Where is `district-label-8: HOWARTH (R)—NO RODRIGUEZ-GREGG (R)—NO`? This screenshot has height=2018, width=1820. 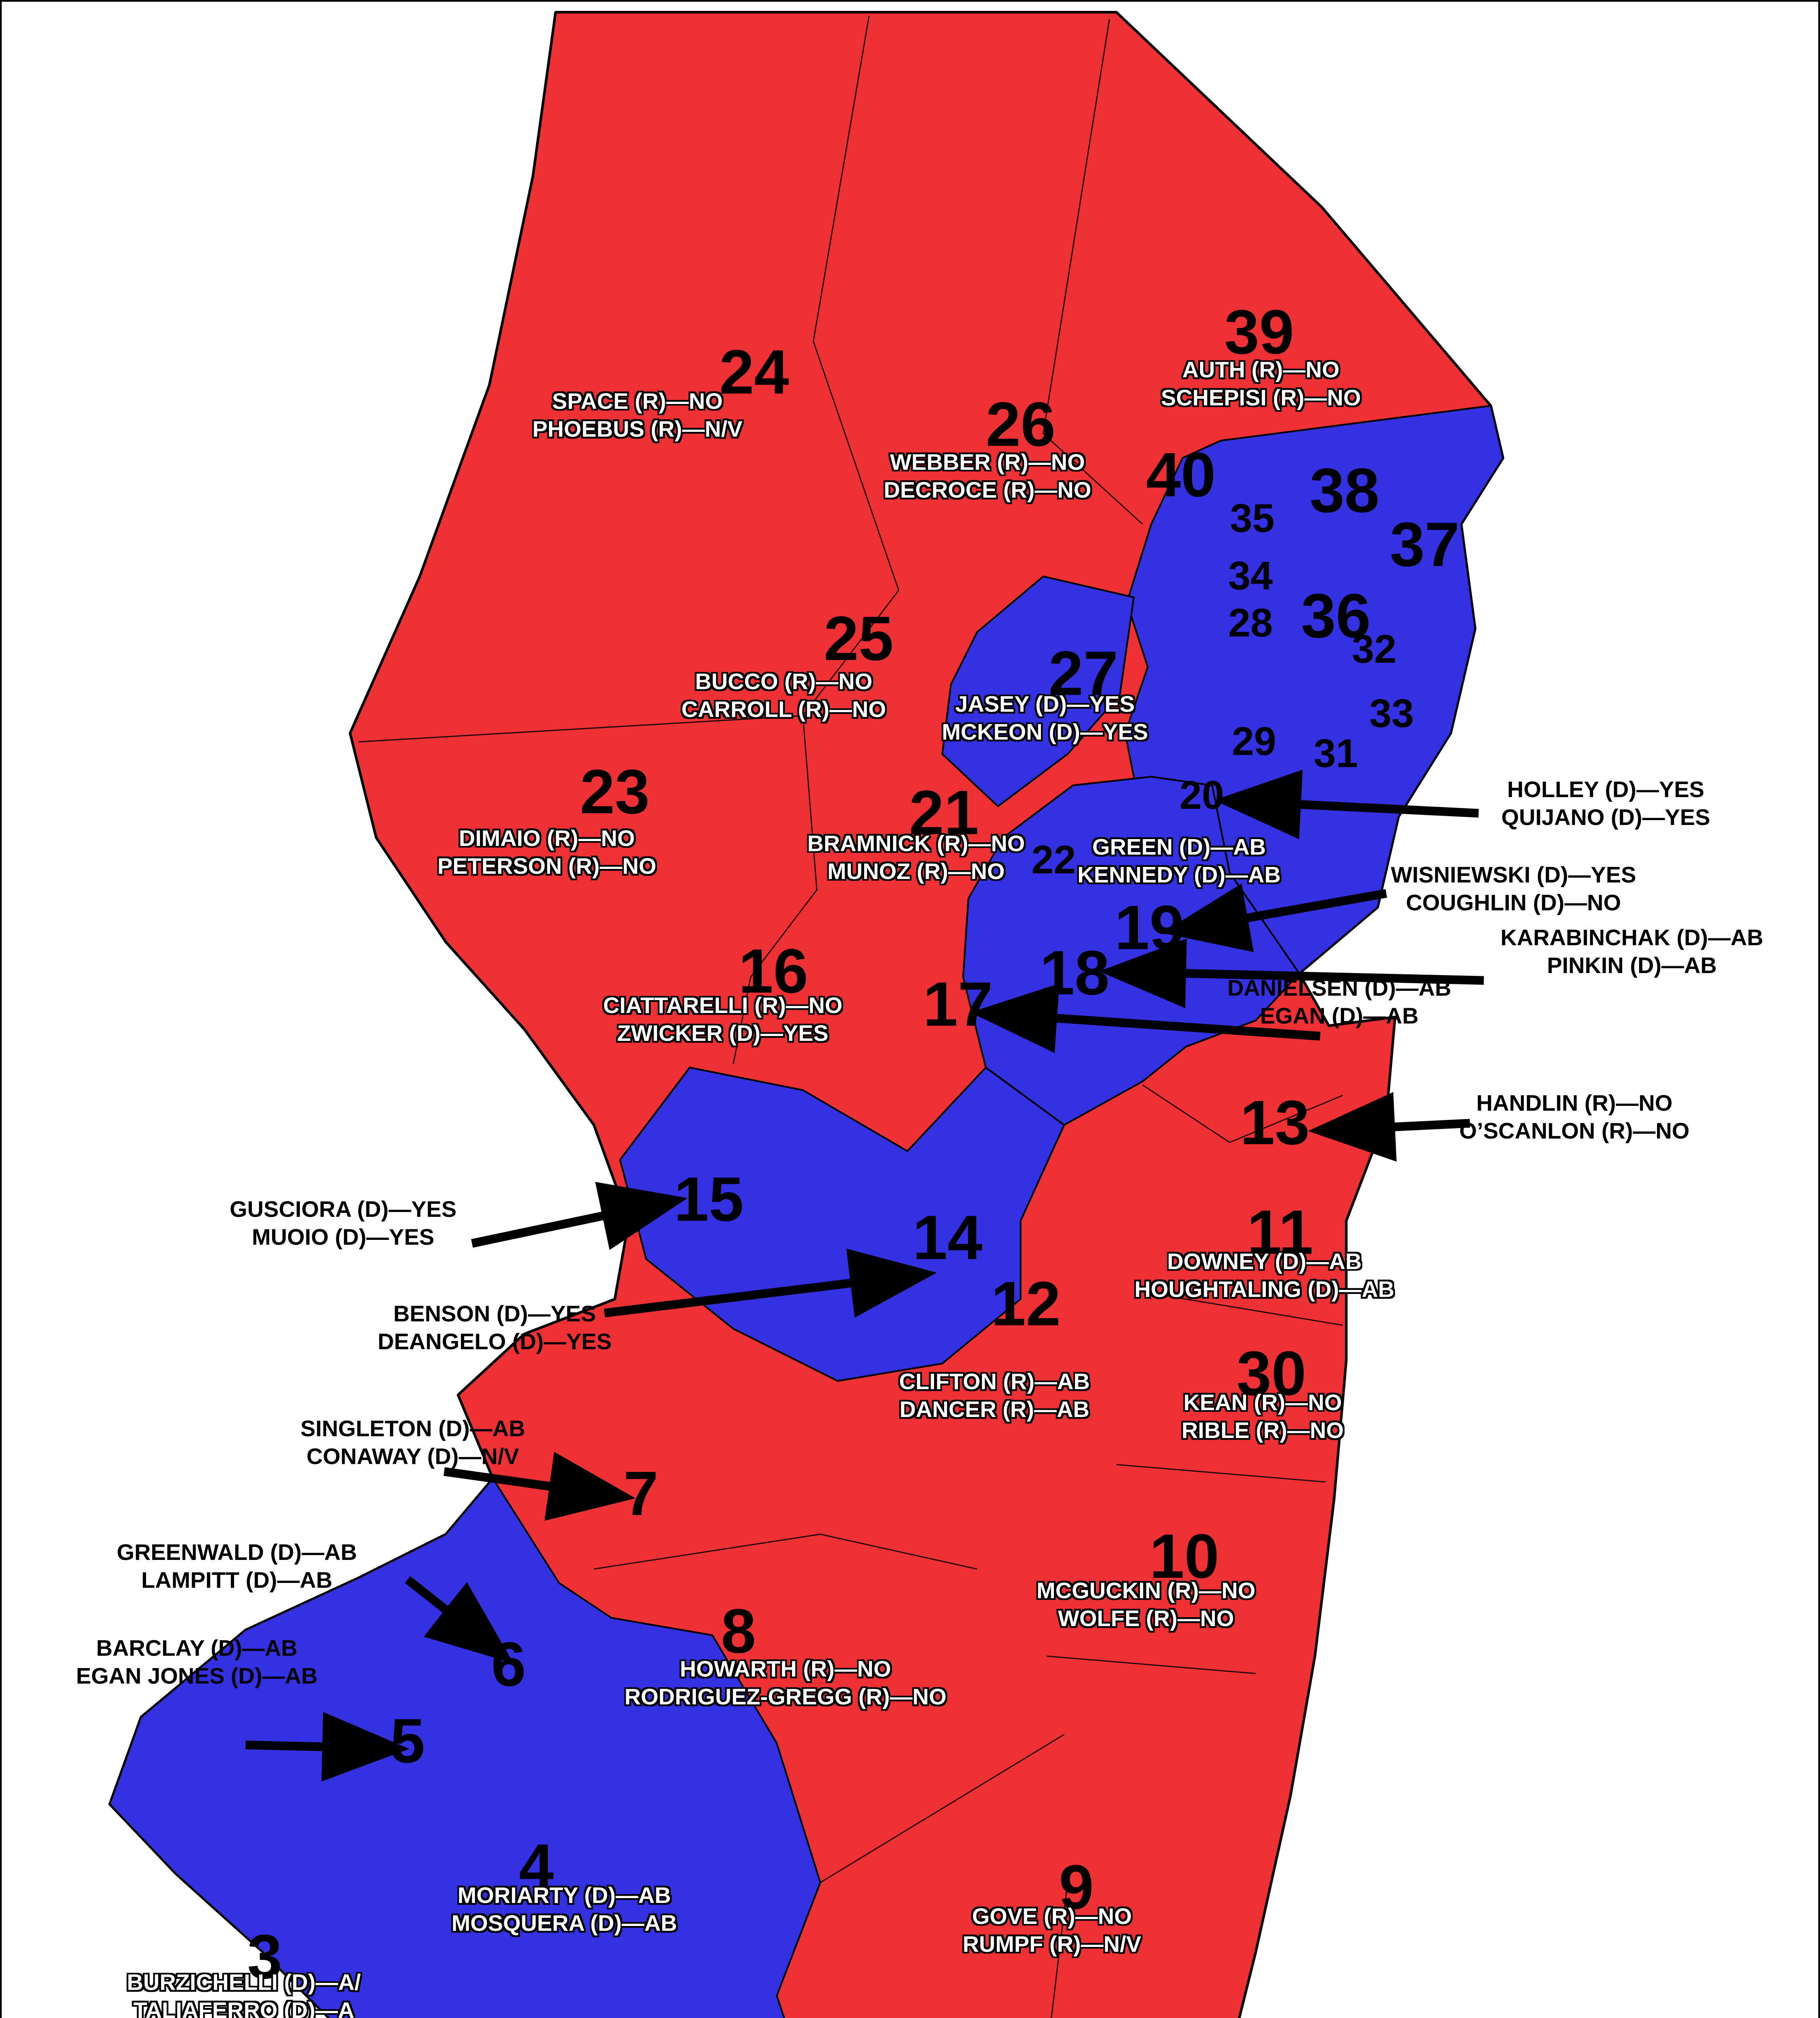 district-label-8: HOWARTH (R)—NO RODRIGUEZ-GREGG (R)—NO is located at coordinates (786, 1684).